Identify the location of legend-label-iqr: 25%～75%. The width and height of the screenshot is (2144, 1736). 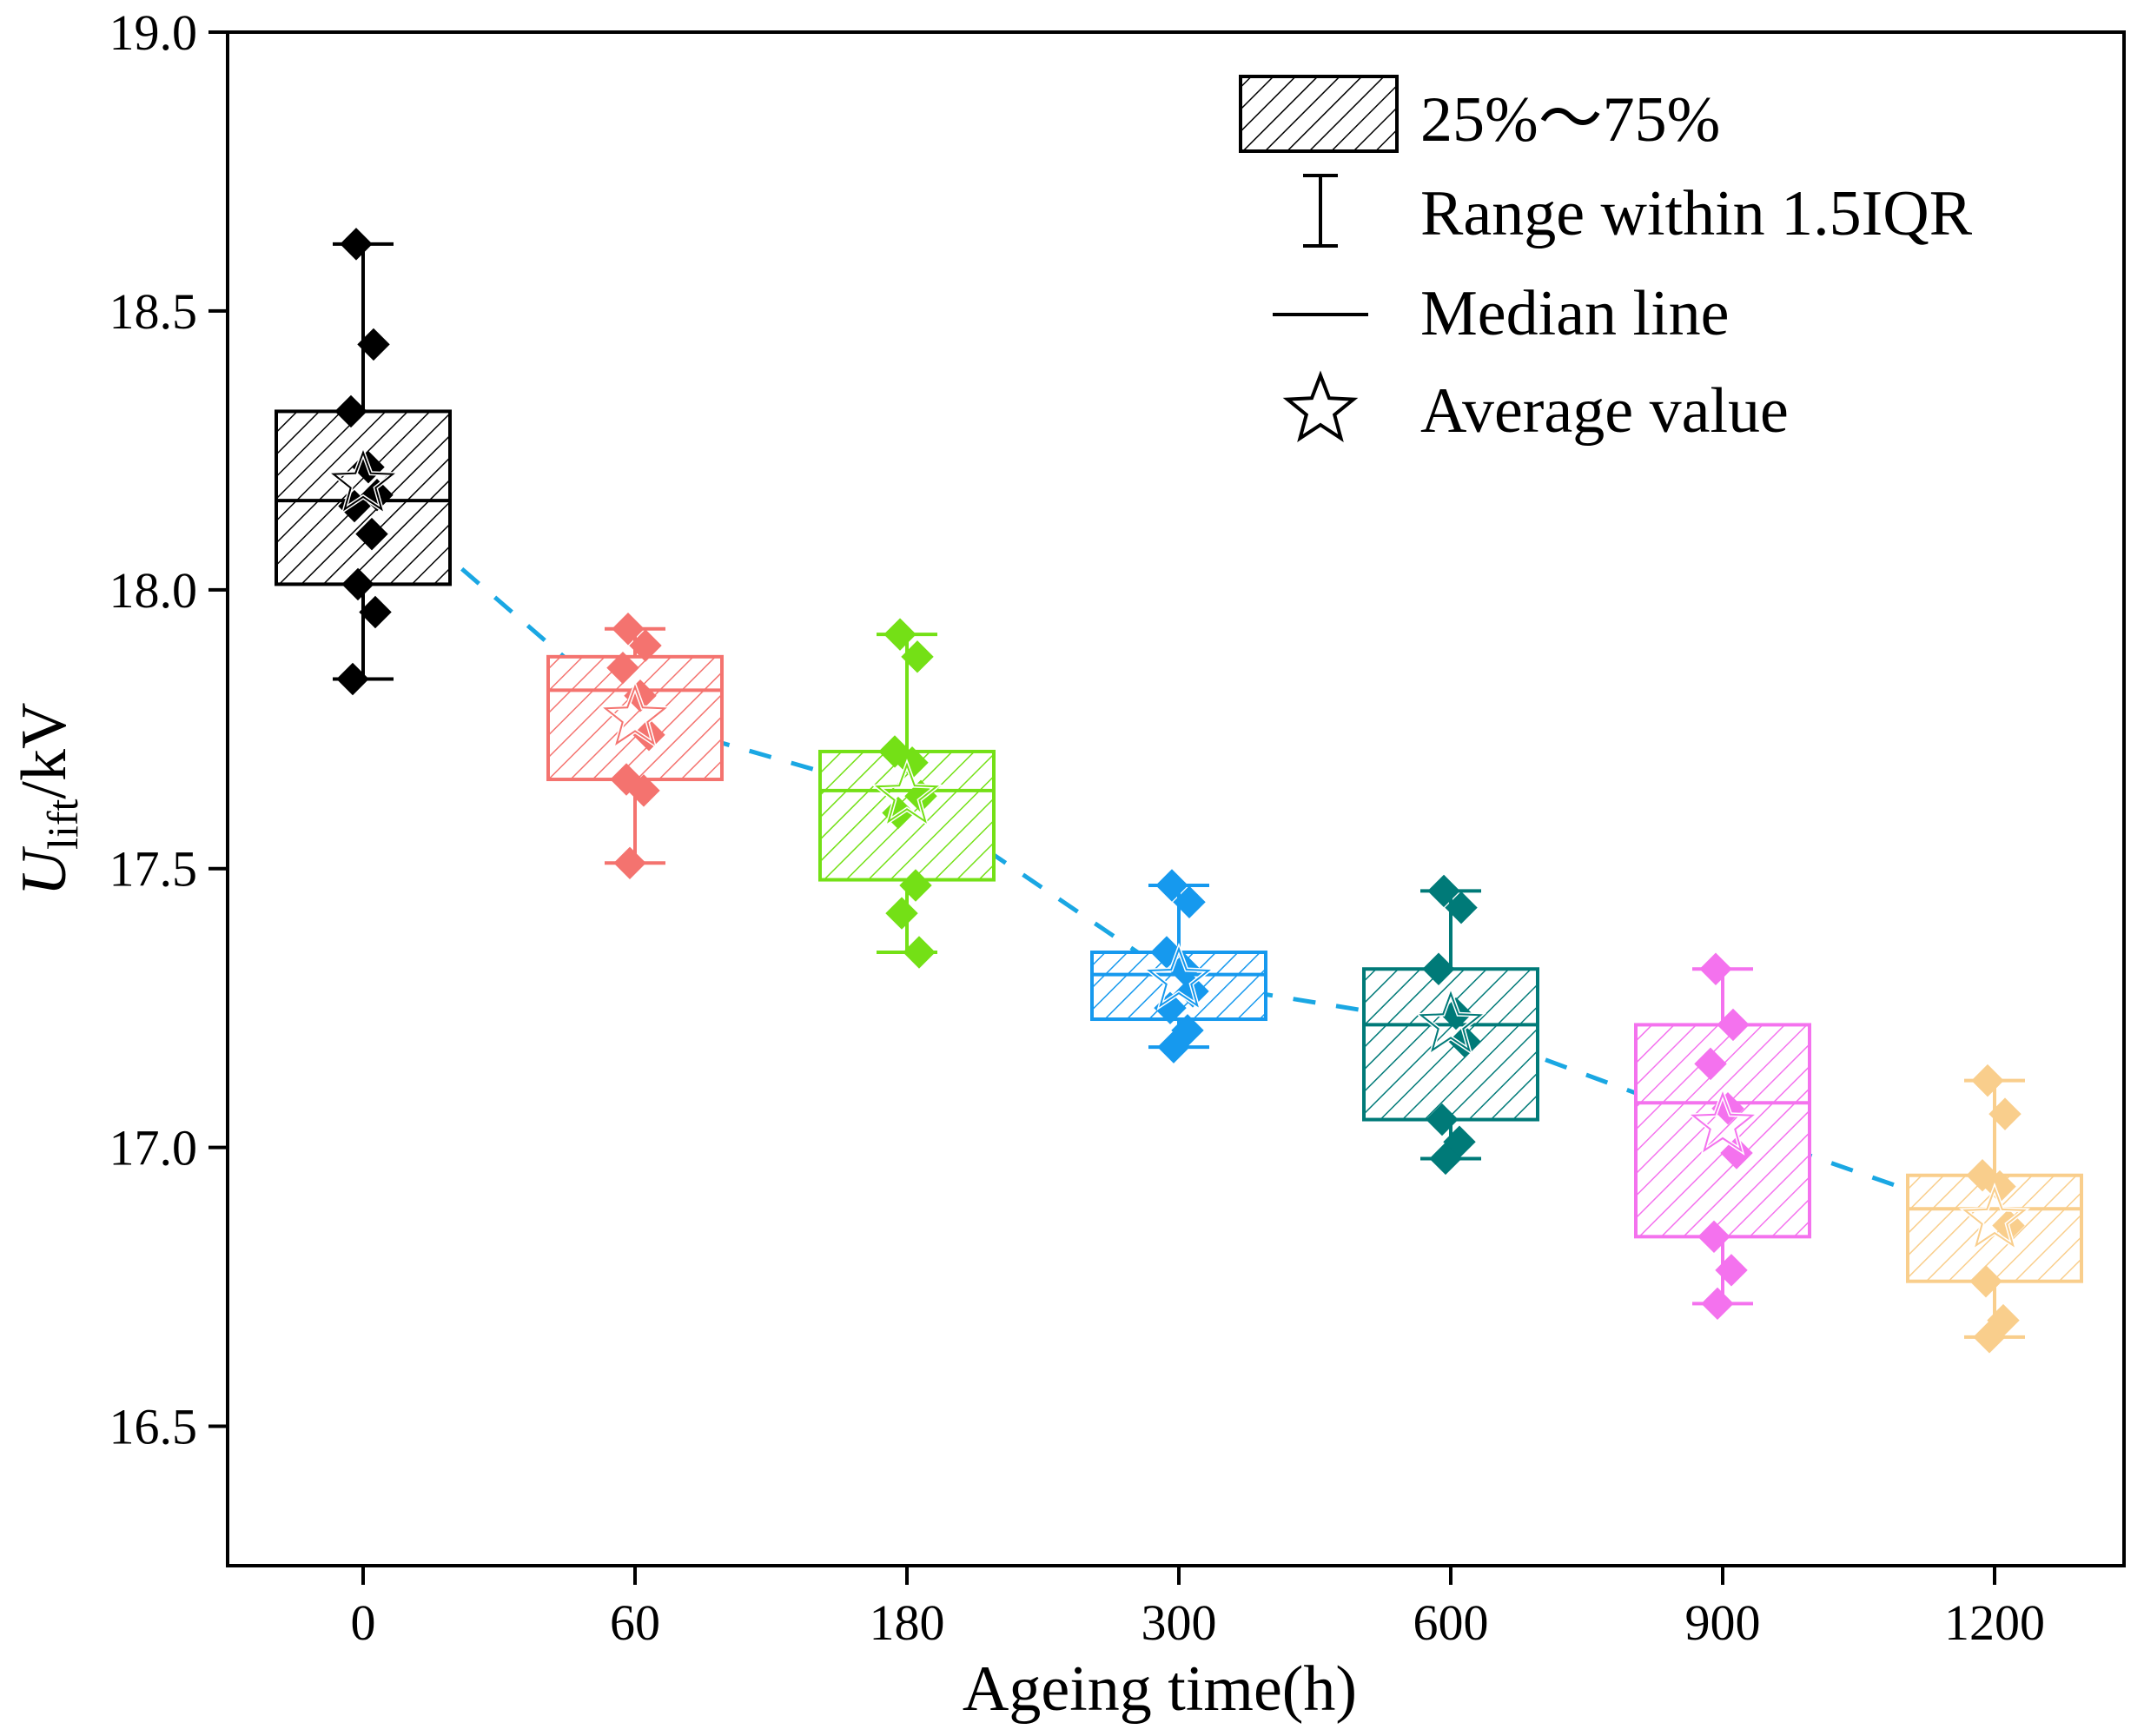
(1570, 120).